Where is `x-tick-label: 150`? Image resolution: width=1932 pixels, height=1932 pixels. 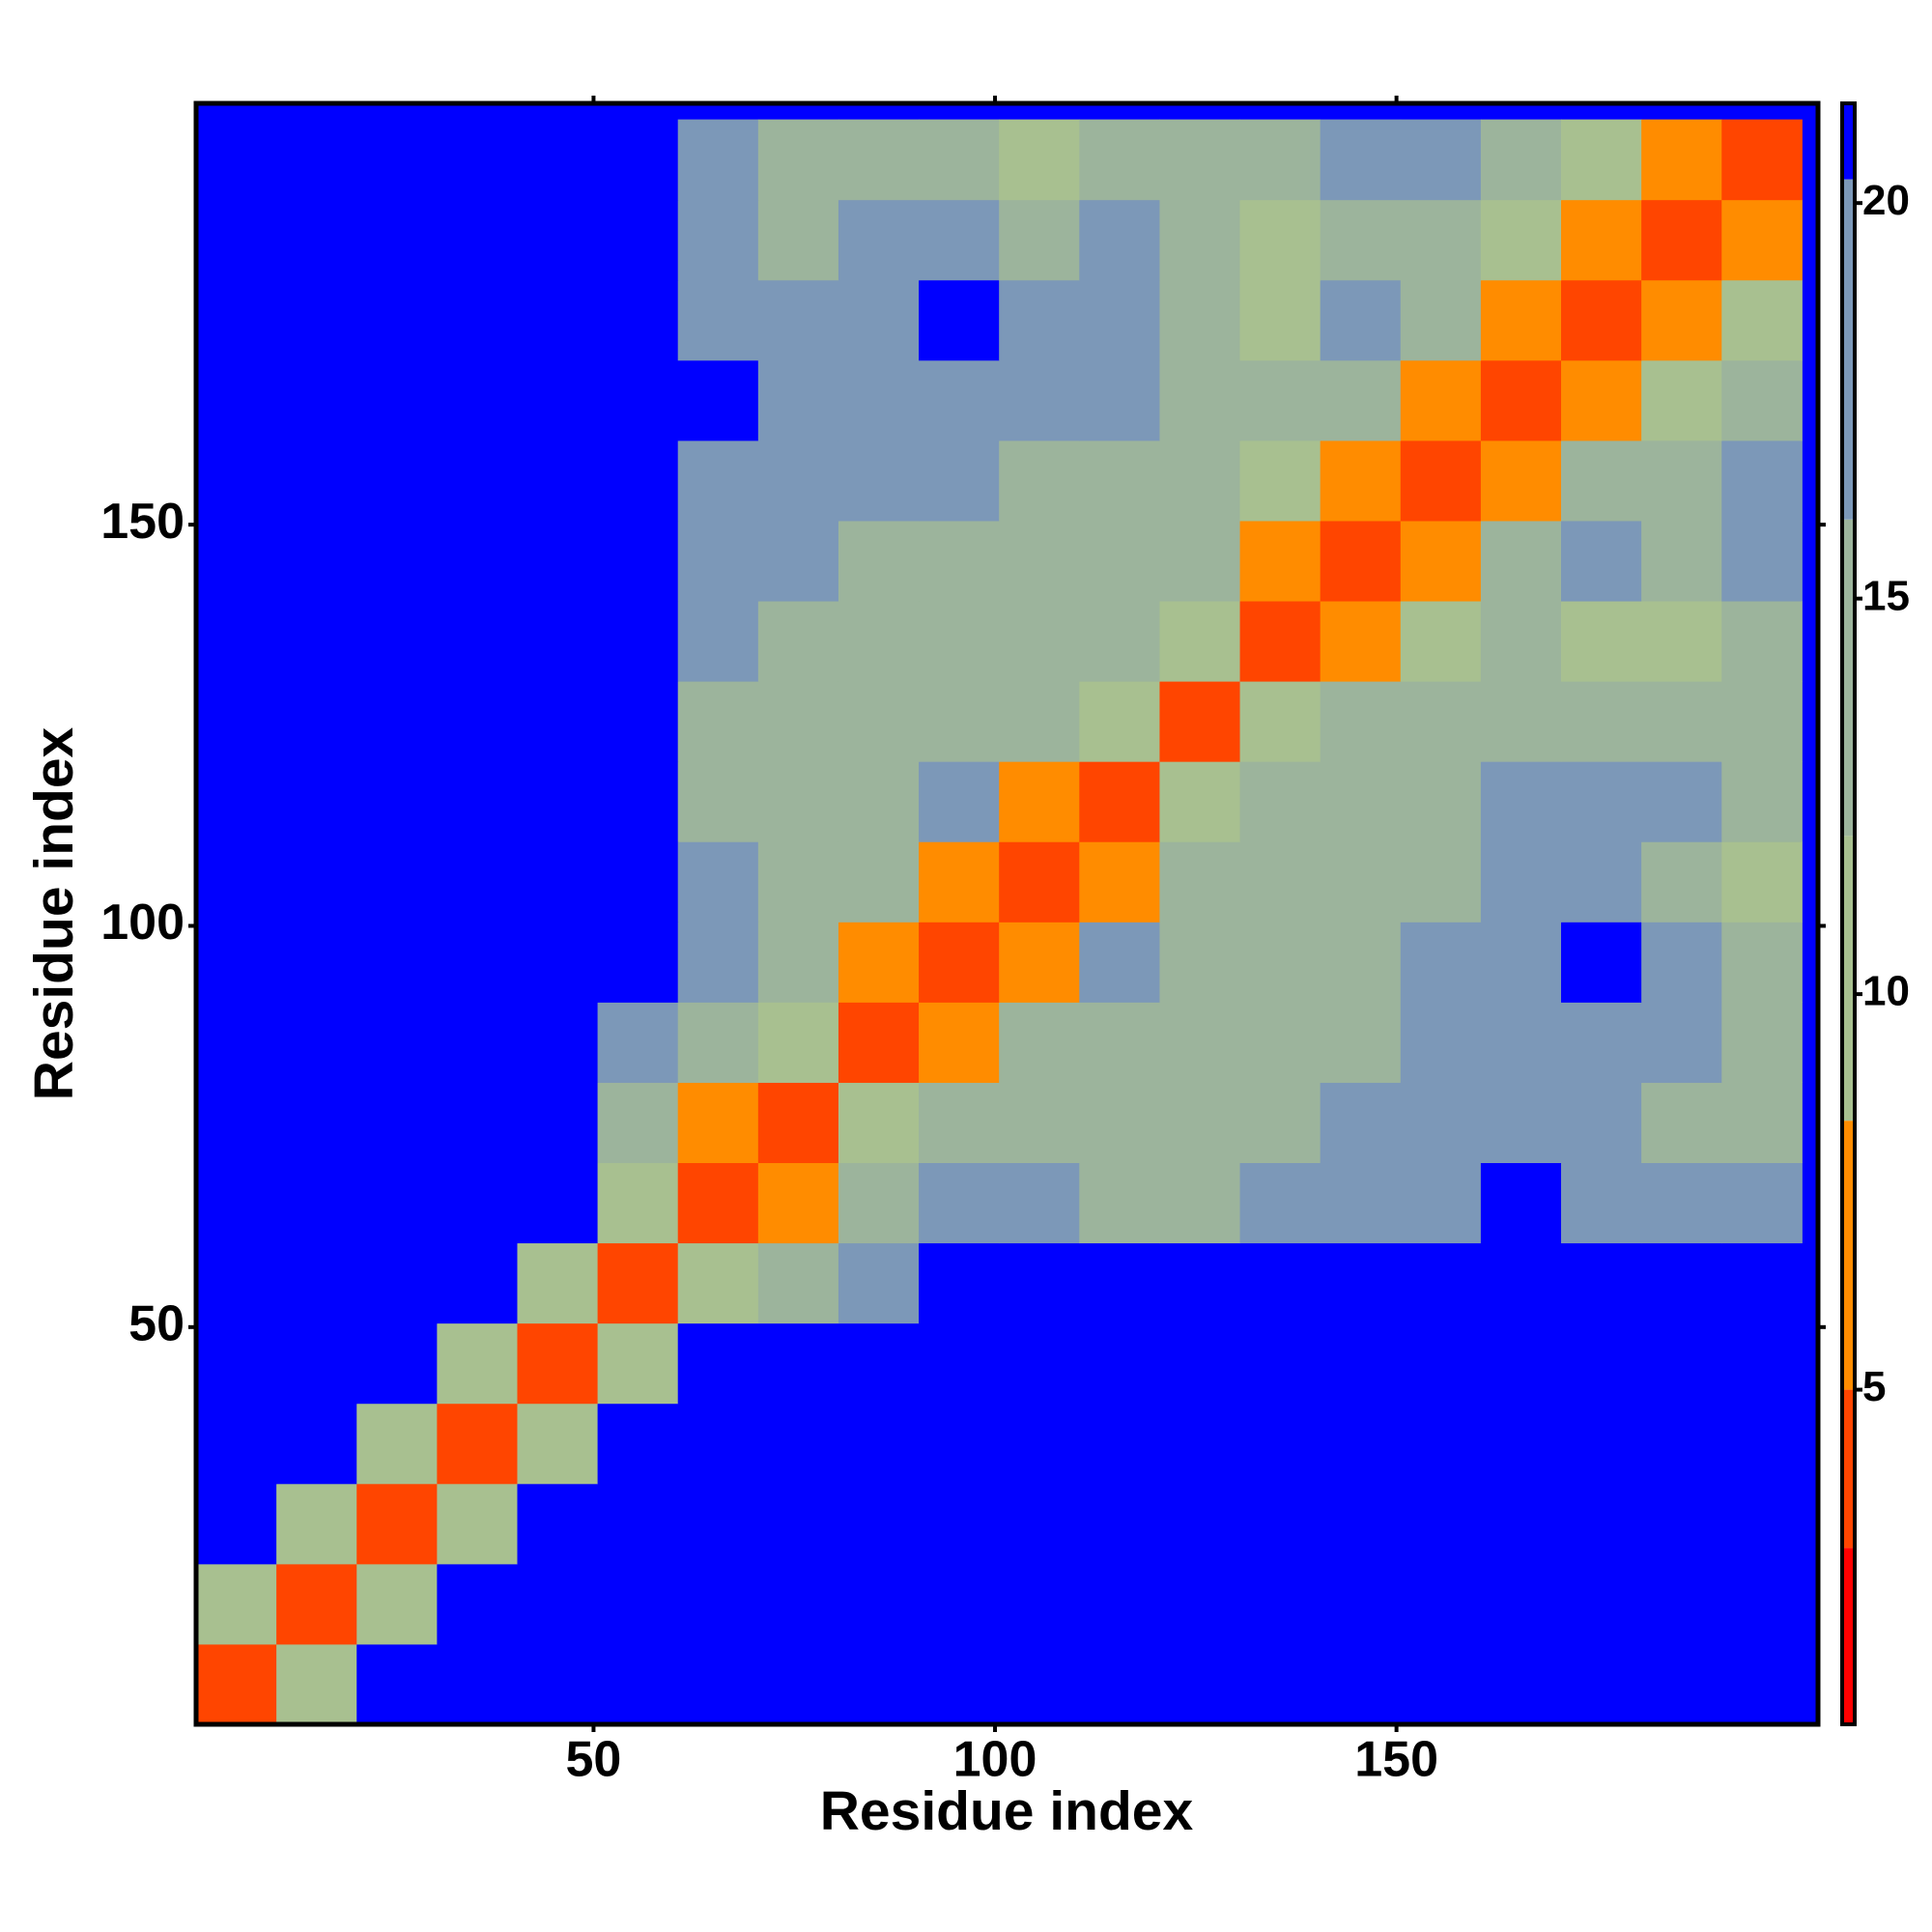 x-tick-label: 150 is located at coordinates (1396, 1760).